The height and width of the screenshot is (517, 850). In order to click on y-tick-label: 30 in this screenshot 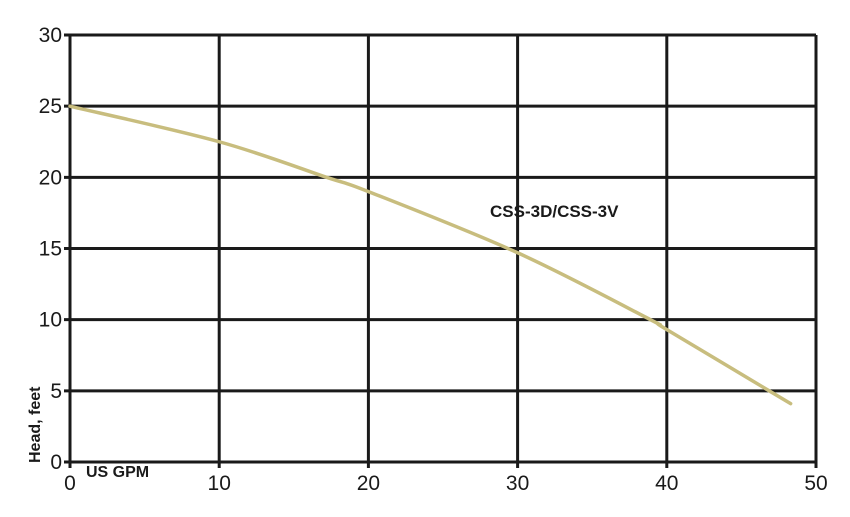, I will do `click(50, 35)`.